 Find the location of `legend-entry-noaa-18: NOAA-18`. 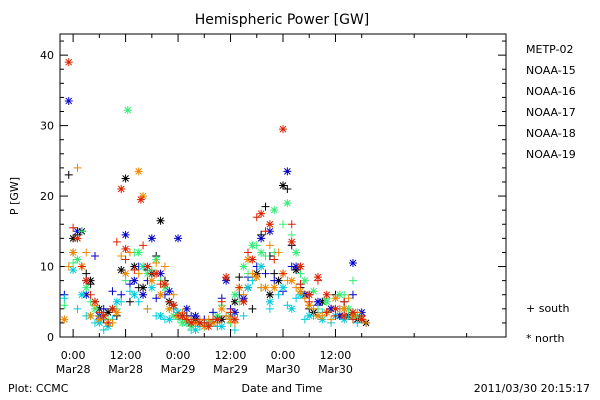

legend-entry-noaa-18: NOAA-18 is located at coordinates (551, 133).